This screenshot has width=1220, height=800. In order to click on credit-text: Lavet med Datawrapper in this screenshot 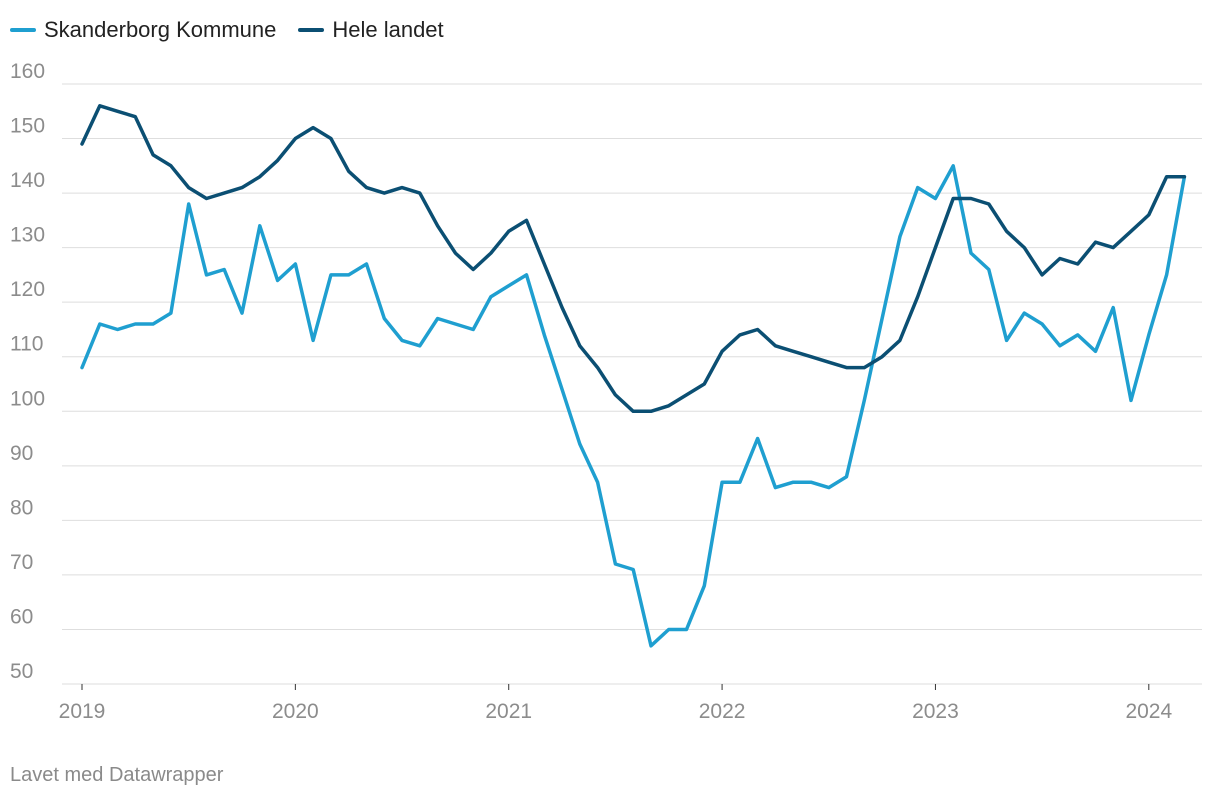, I will do `click(117, 775)`.